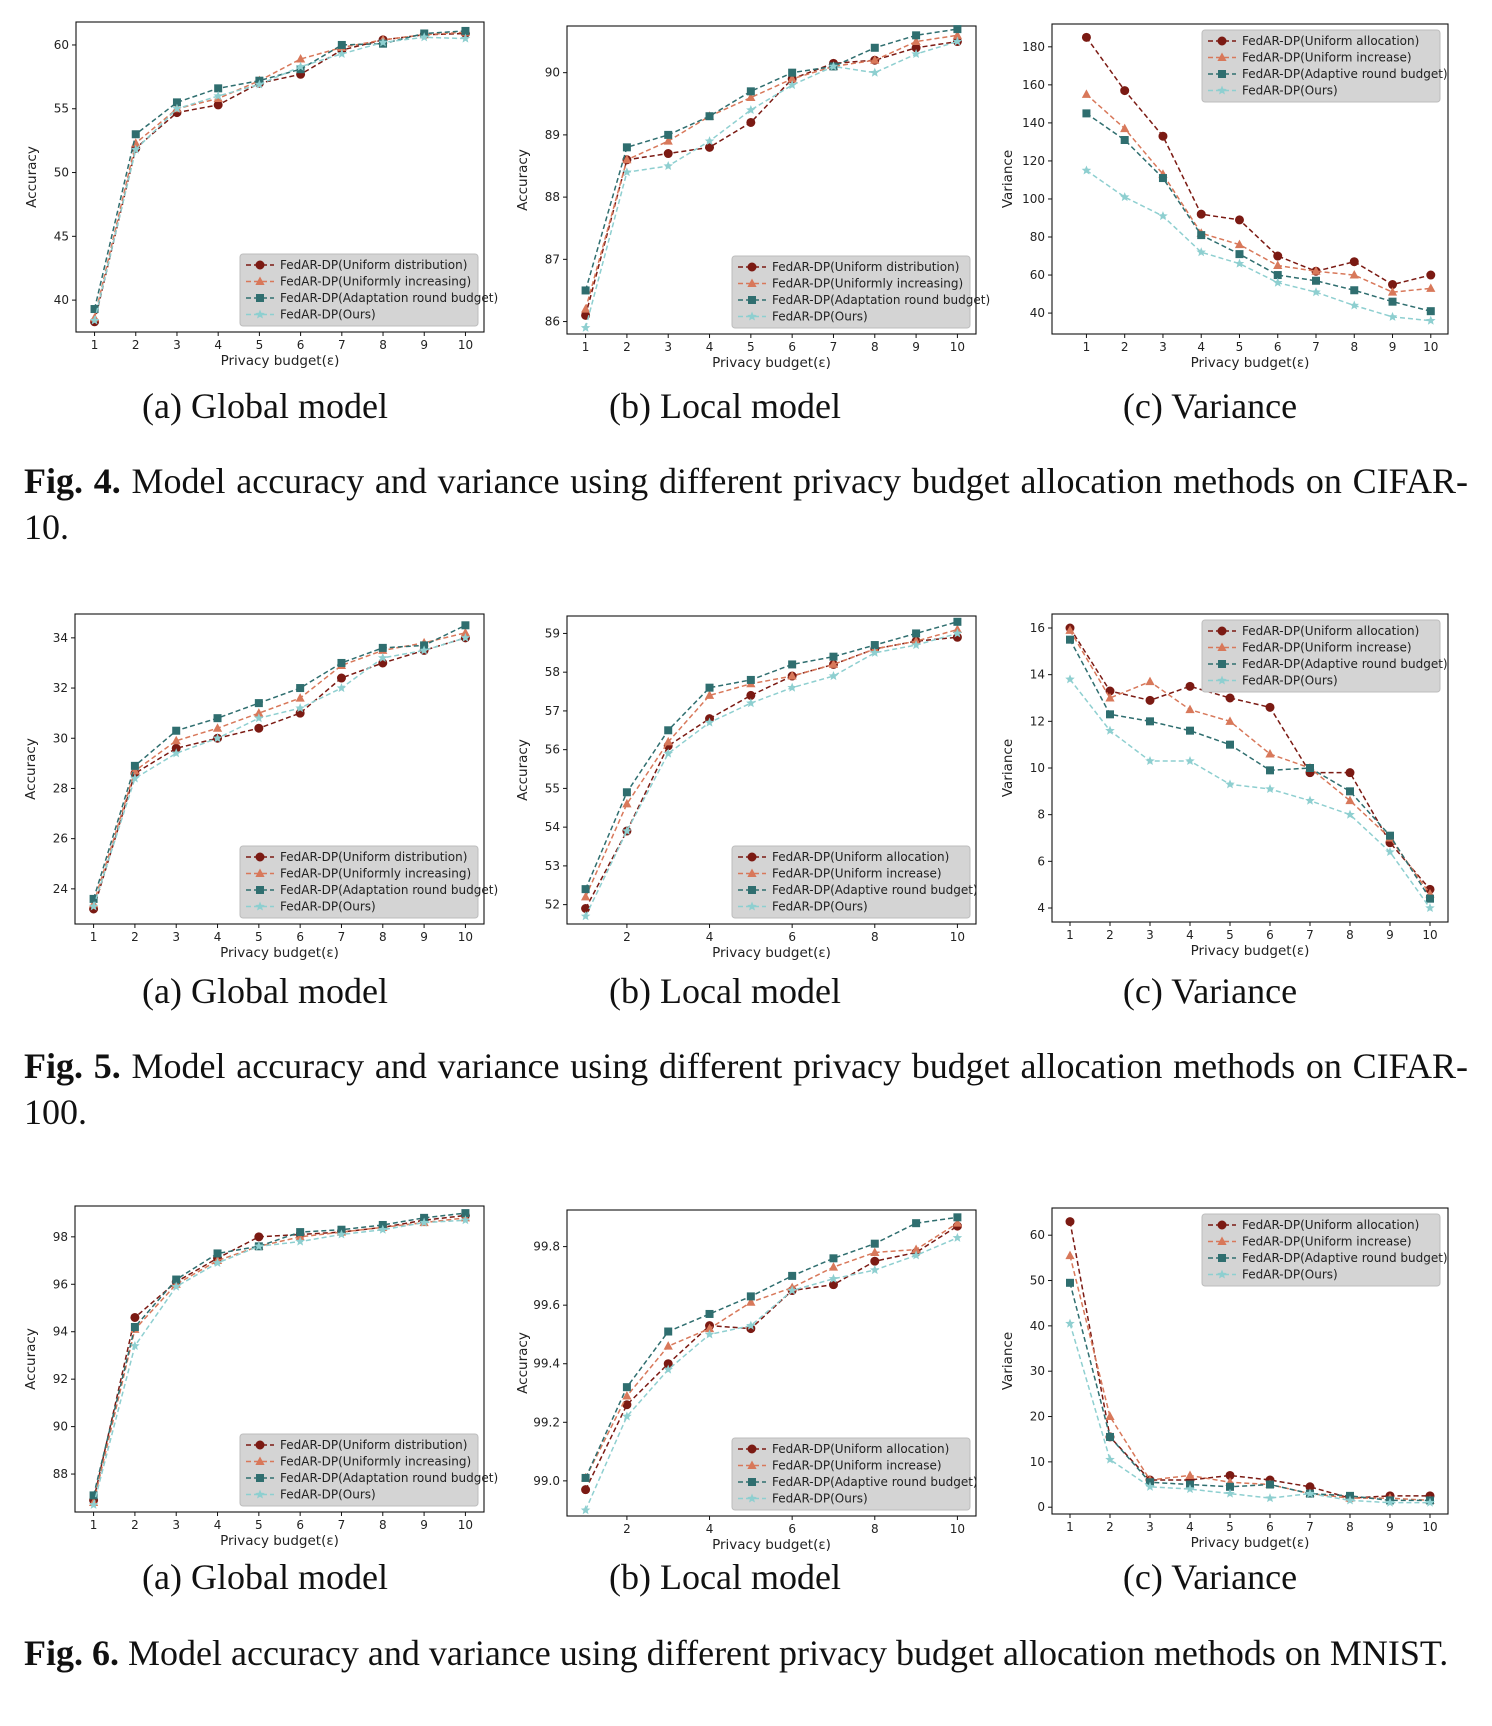 The height and width of the screenshot is (1726, 1492). What do you see at coordinates (546, 1364) in the screenshot?
I see `y-tick-label: 99.4` at bounding box center [546, 1364].